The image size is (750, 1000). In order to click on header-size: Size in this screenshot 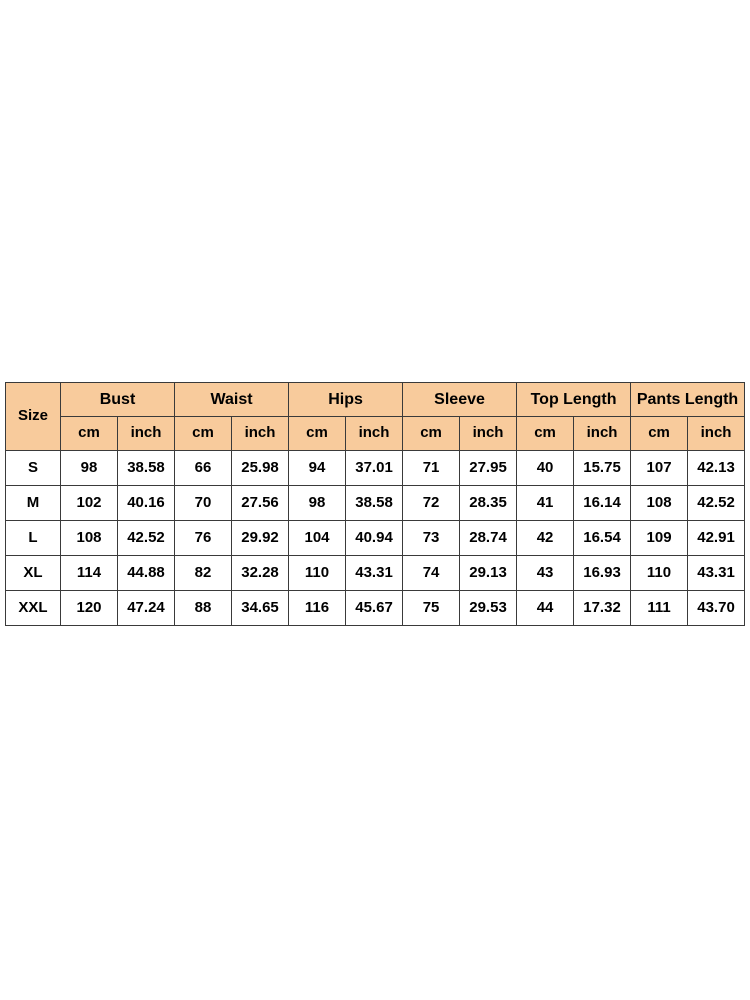, I will do `click(33, 416)`.